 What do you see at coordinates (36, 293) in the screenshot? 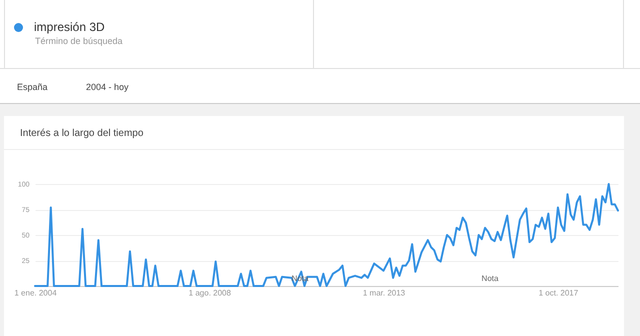
I see `x-tick-label: 1 ene. 2004` at bounding box center [36, 293].